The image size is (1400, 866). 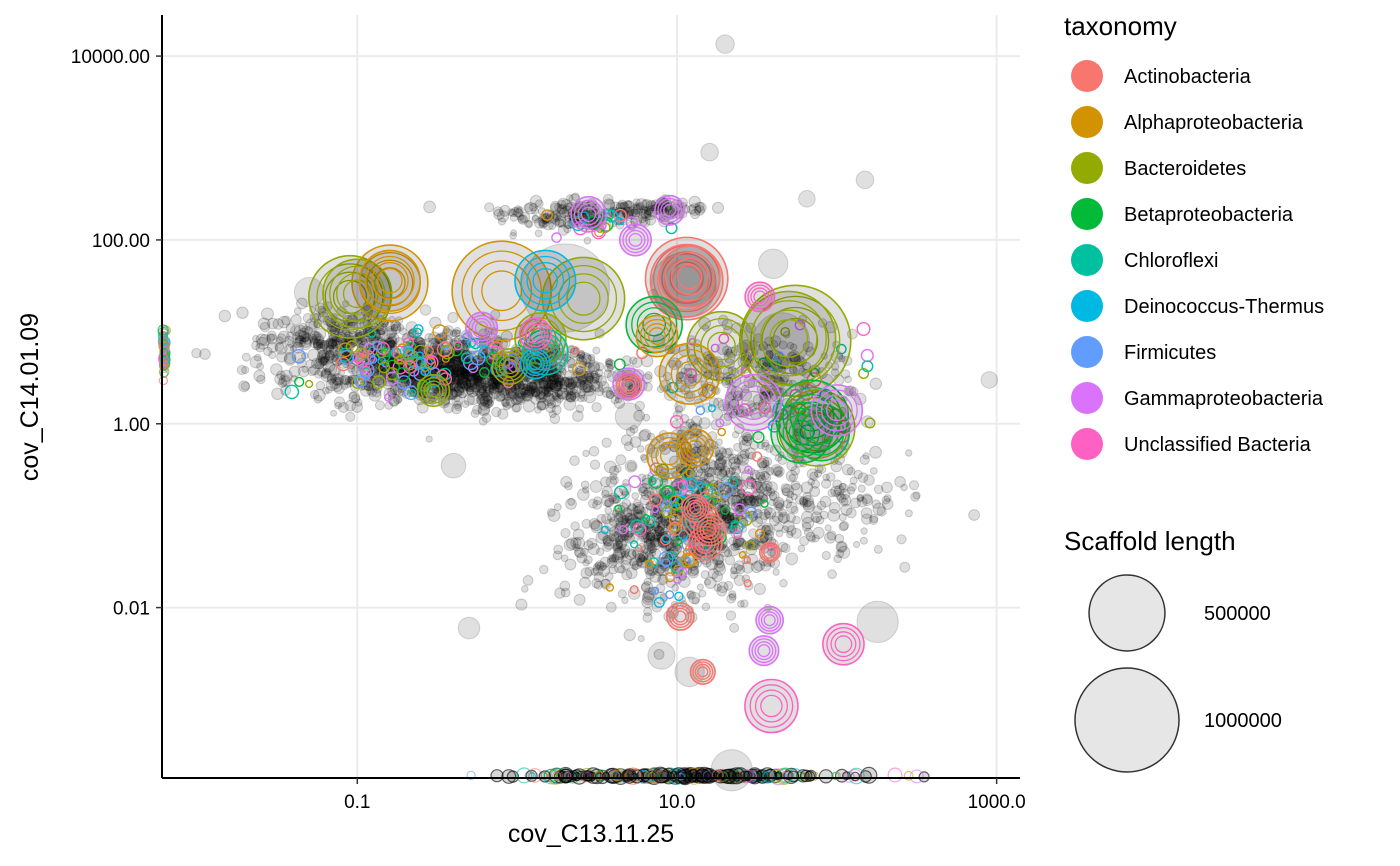 I want to click on y-axis-title: cov_C14.01.09, so click(x=30, y=397).